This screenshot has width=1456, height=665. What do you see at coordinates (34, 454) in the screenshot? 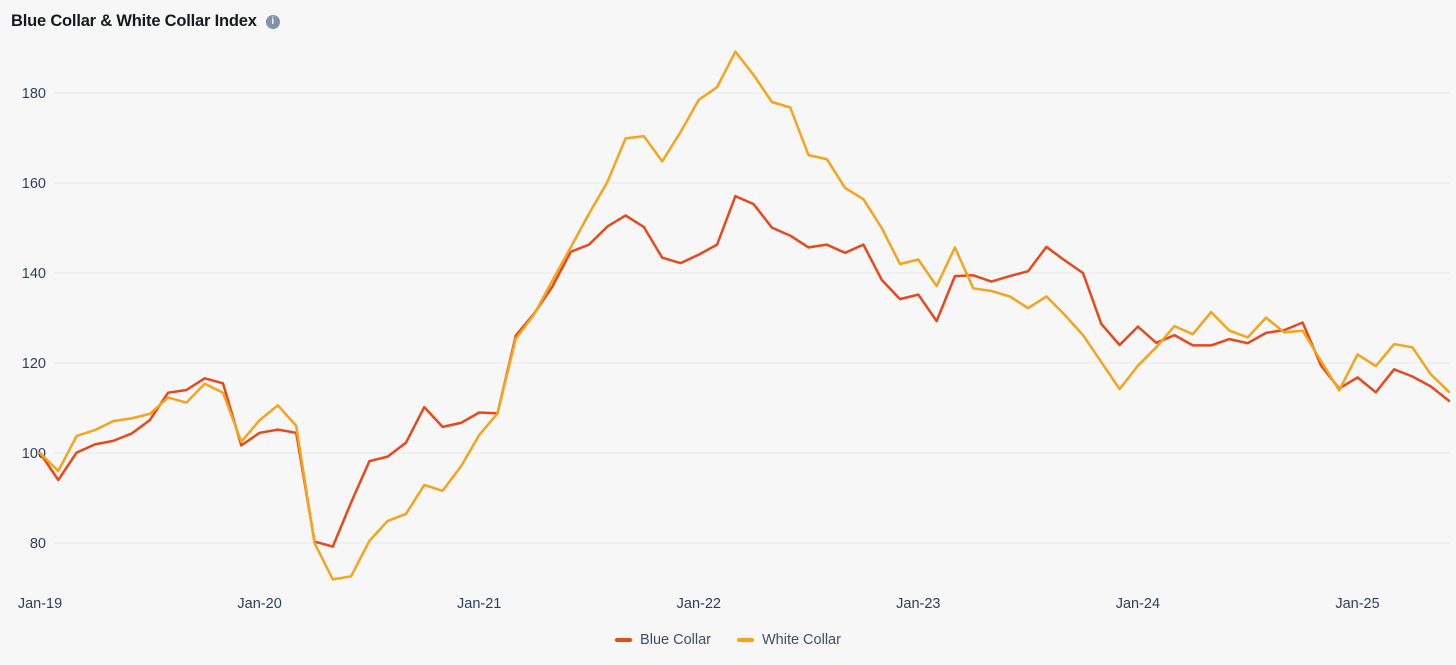
I see `y-tick-label: 100` at bounding box center [34, 454].